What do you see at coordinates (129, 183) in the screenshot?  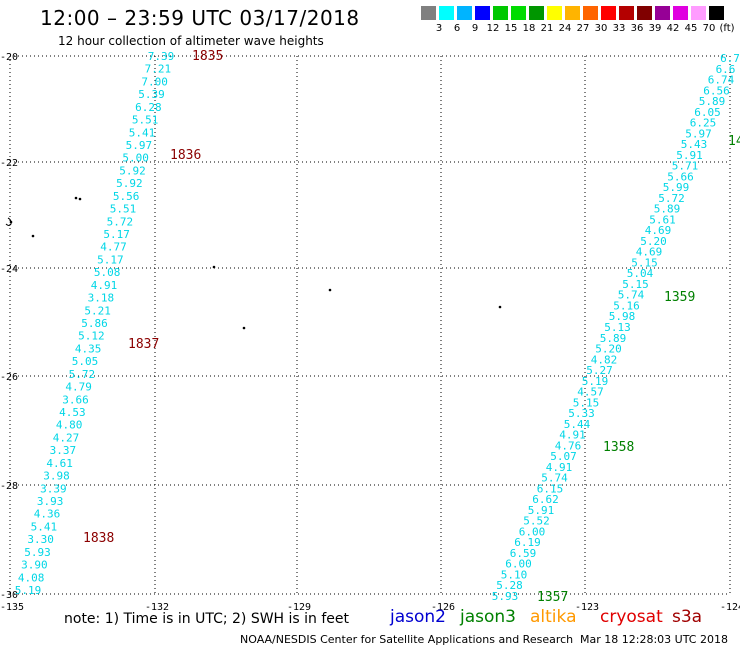 I see `wave-height-value: 5.92` at bounding box center [129, 183].